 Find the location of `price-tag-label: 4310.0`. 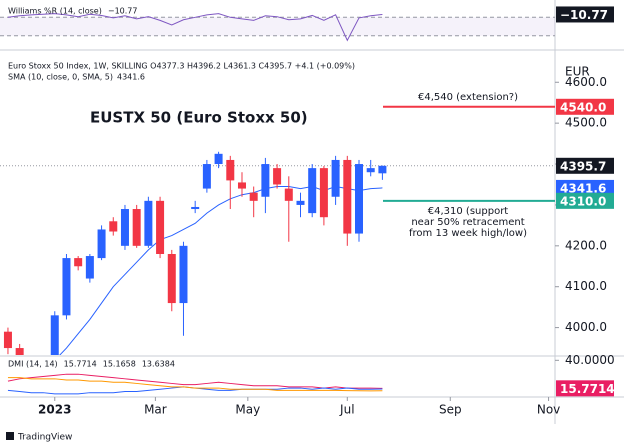

price-tag-label: 4310.0 is located at coordinates (583, 201).